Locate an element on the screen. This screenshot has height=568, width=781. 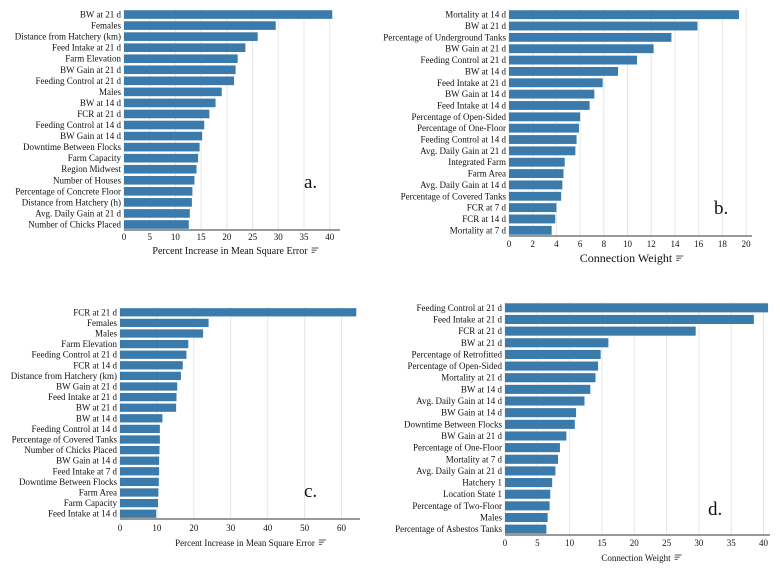
category-label: Avg. Daily Gain at 14 d is located at coordinates (463, 185).